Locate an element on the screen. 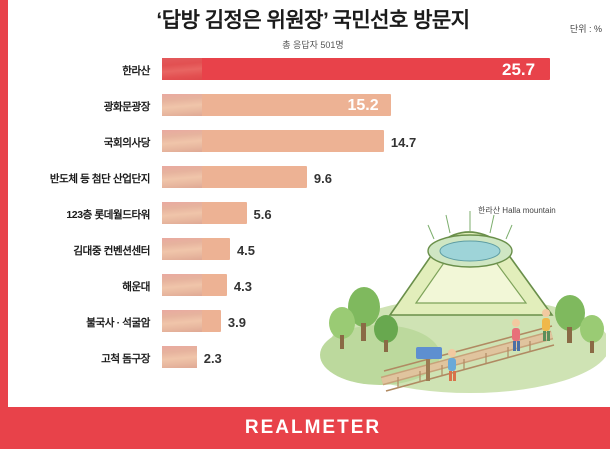 The height and width of the screenshot is (449, 610). chart-row: 고척 돔구장 2.3 is located at coordinates (309, 358).